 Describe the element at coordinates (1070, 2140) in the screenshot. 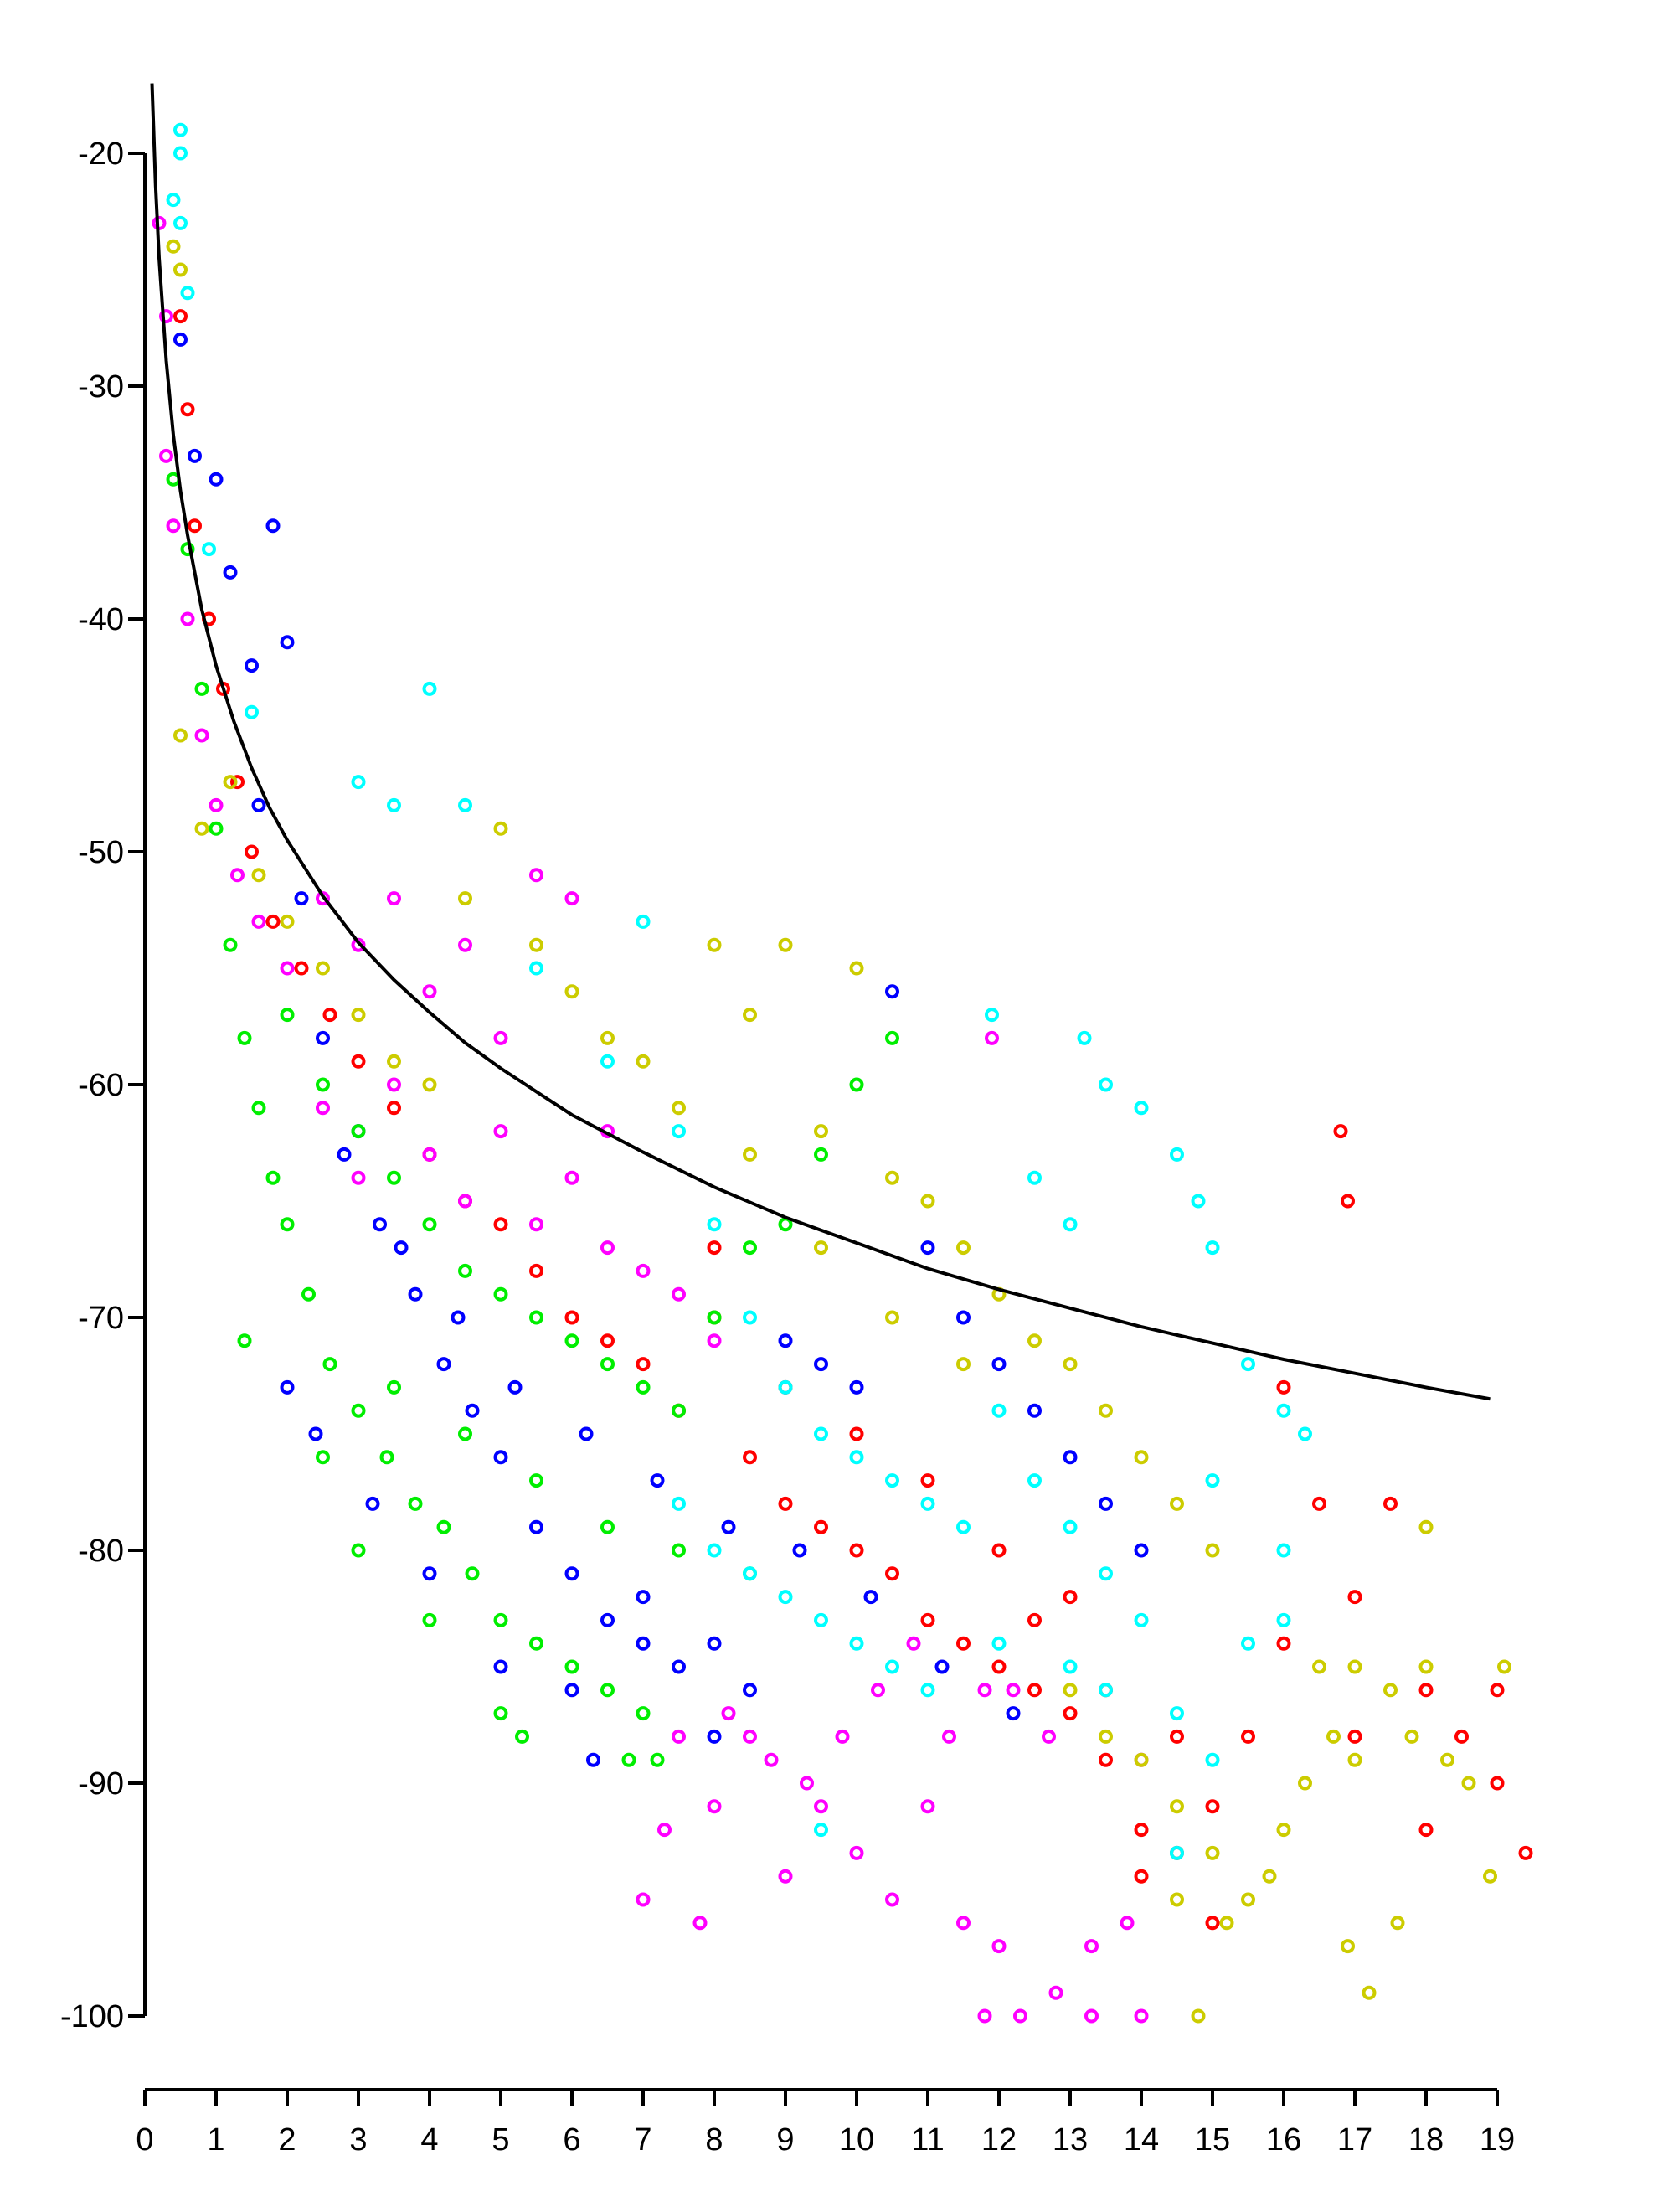

I see `x-tick-label: 13` at that location.